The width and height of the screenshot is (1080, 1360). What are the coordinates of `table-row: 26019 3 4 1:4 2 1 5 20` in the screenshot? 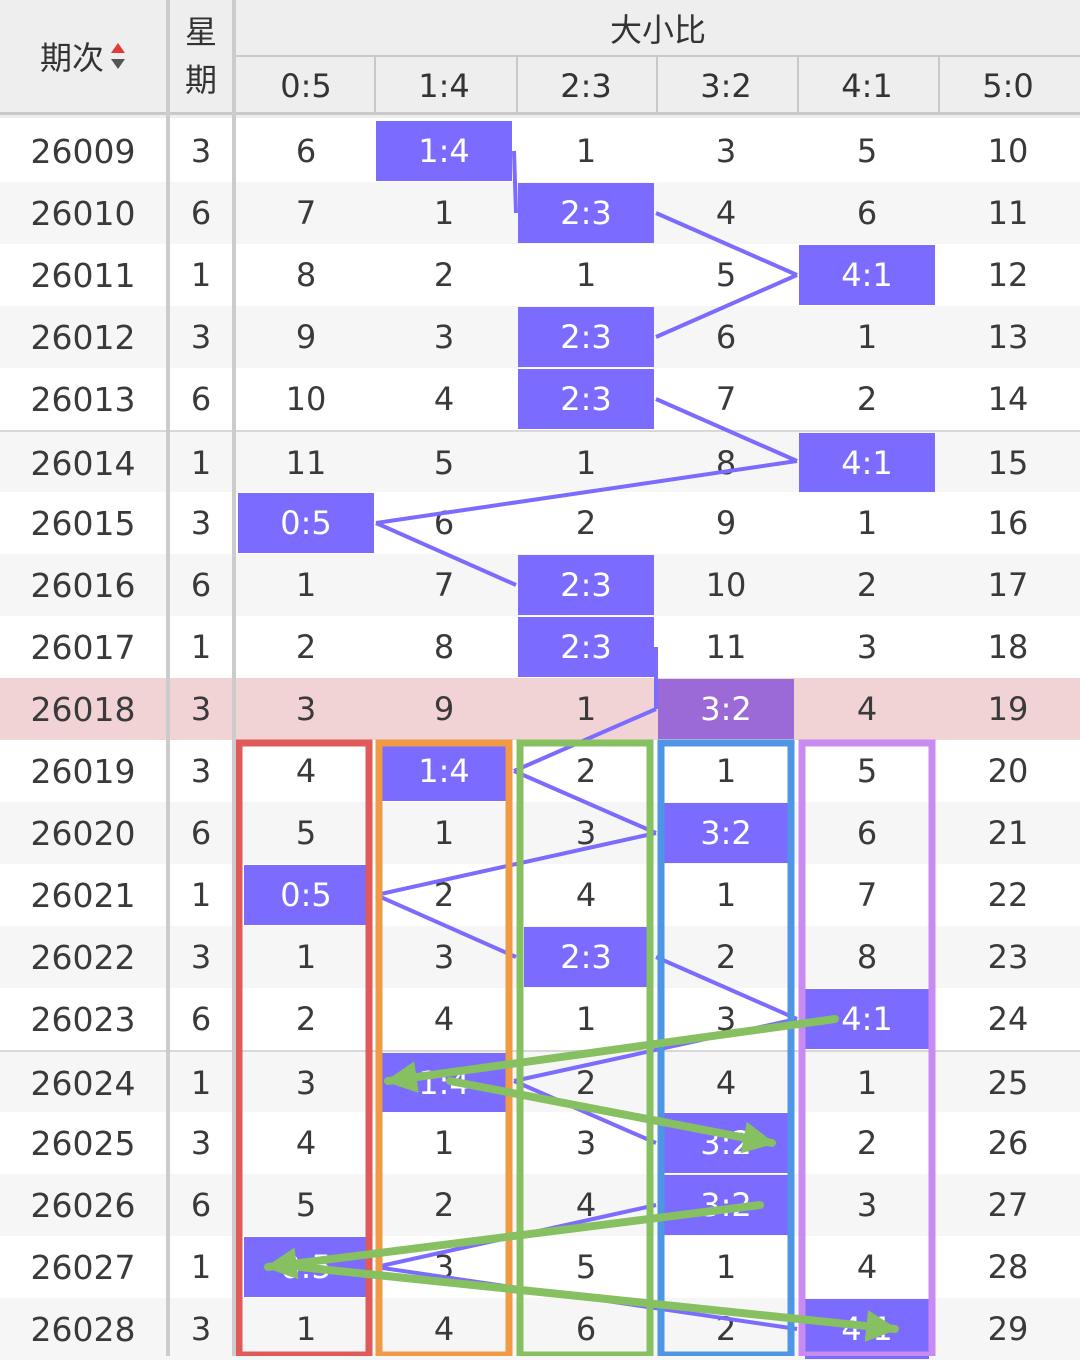 It's located at (540, 771).